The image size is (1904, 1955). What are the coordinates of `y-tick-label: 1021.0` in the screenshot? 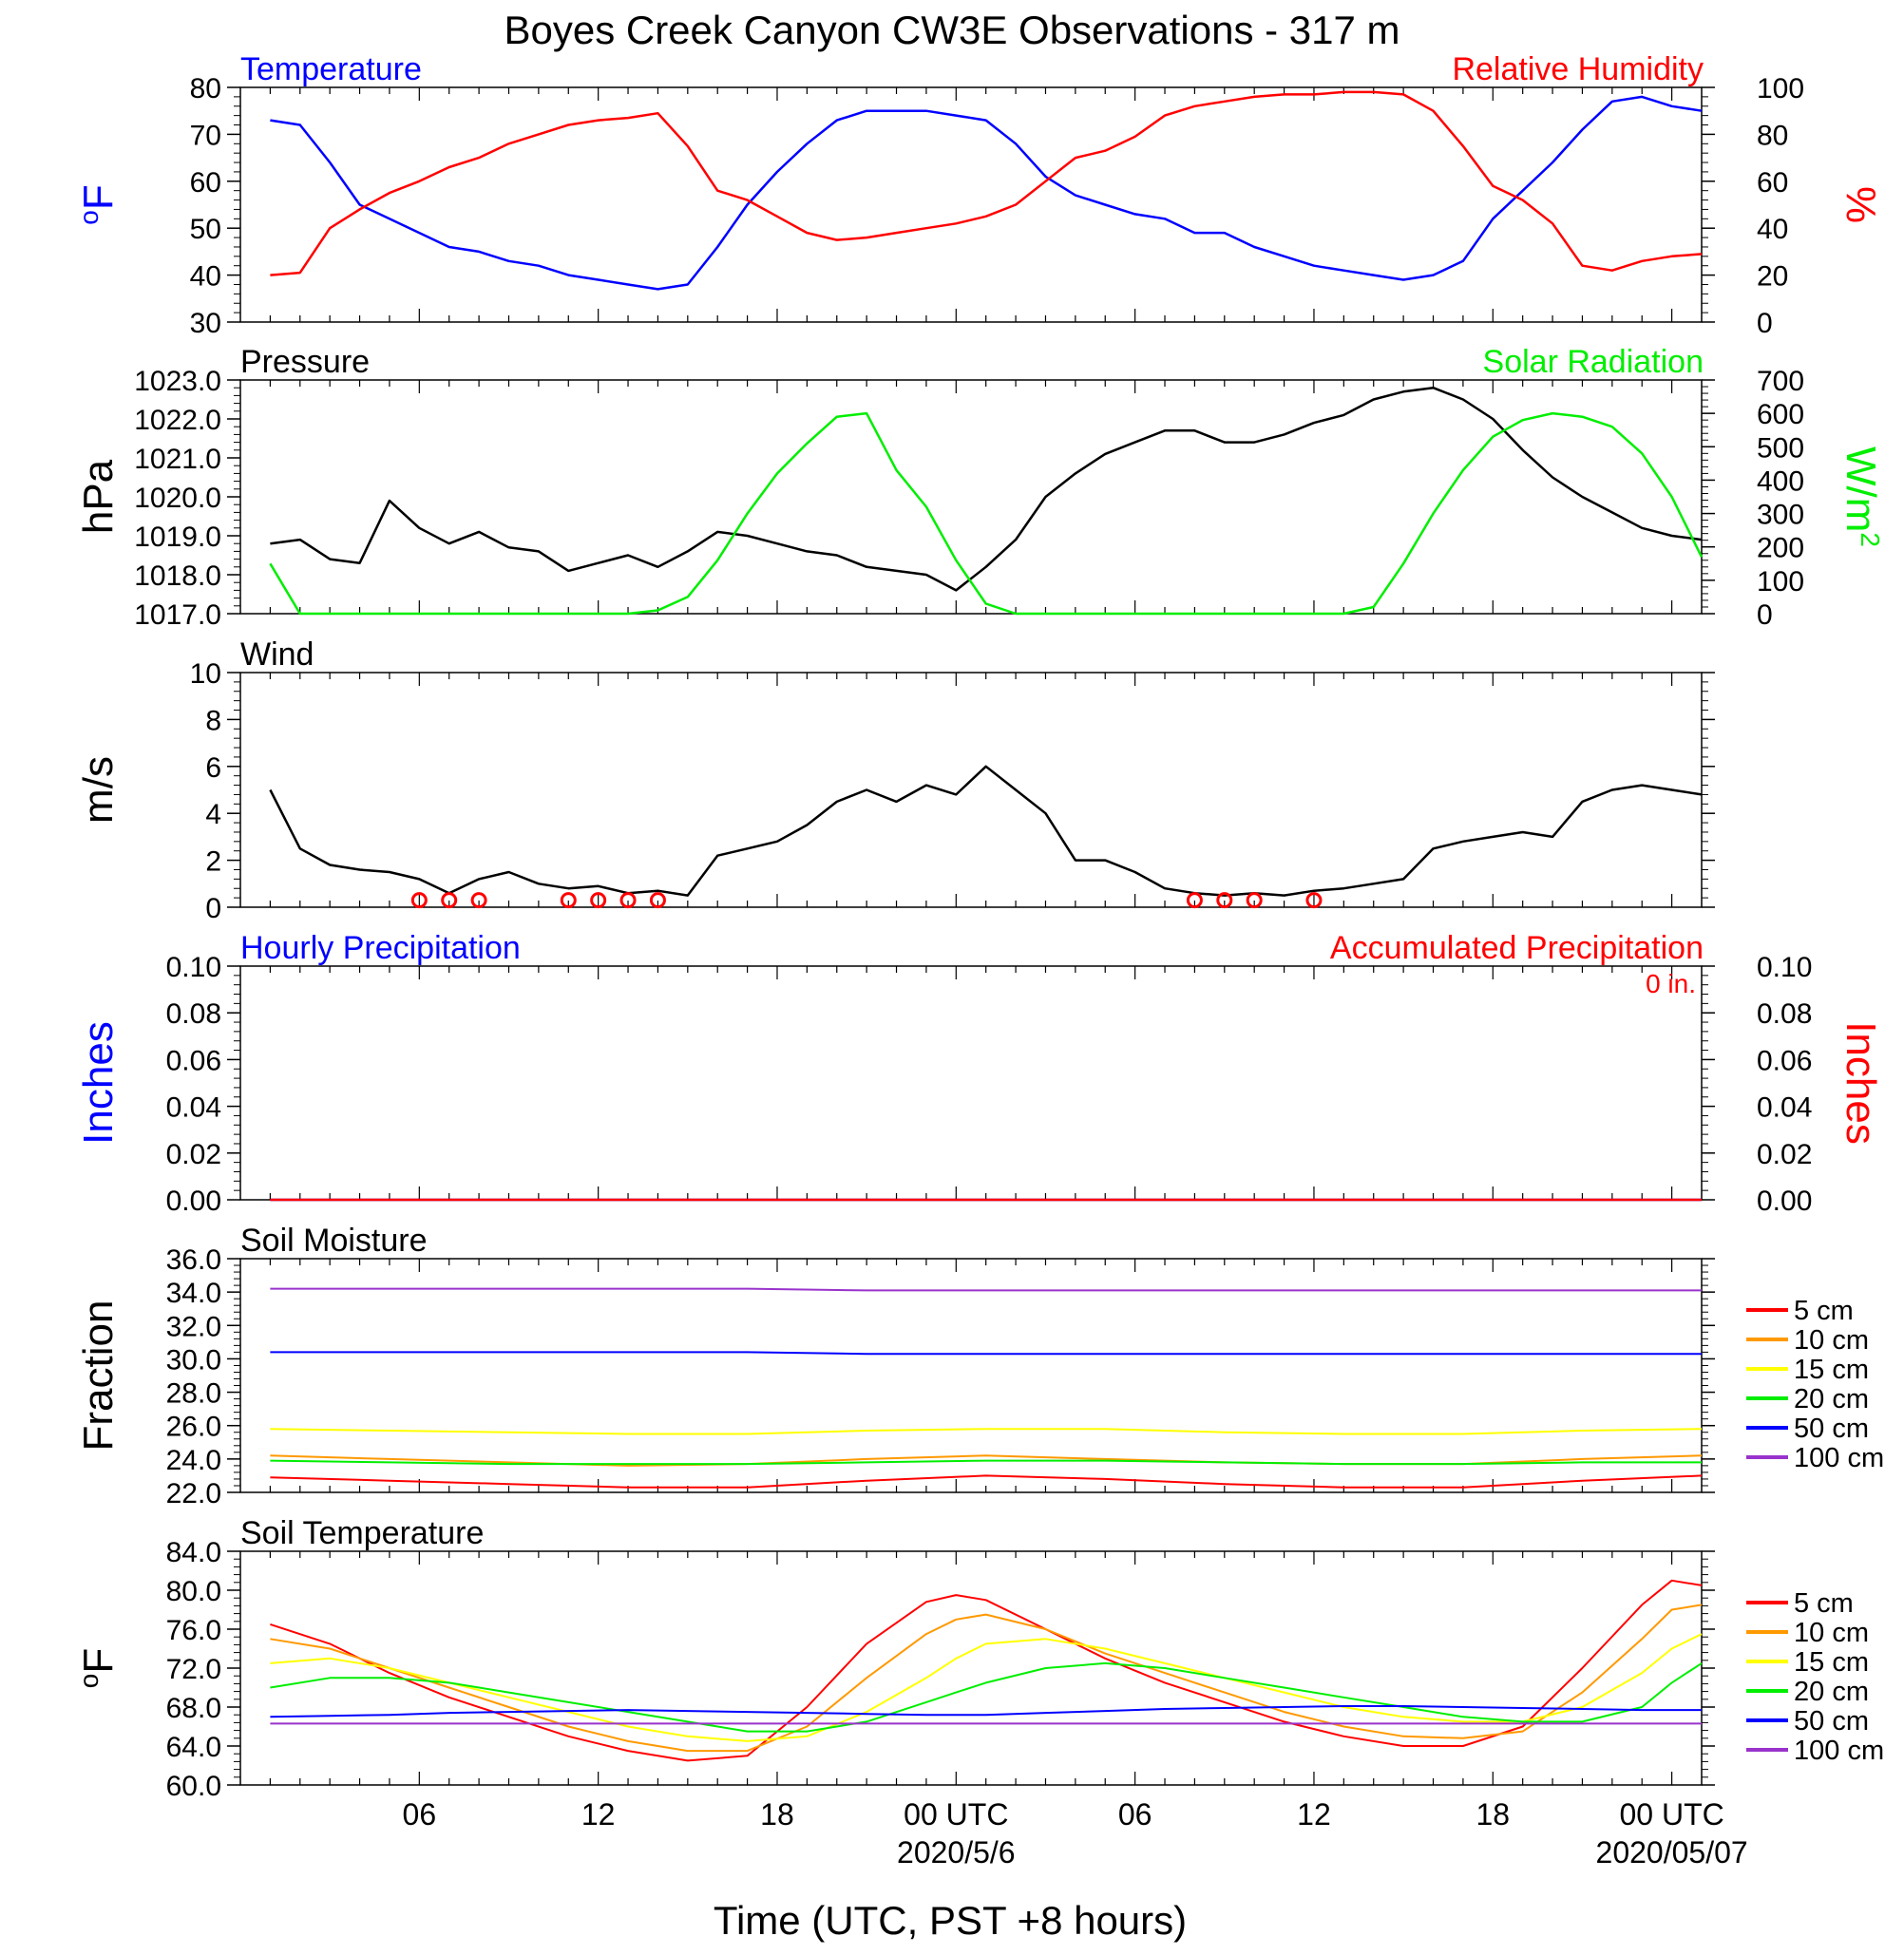 It's located at (178, 459).